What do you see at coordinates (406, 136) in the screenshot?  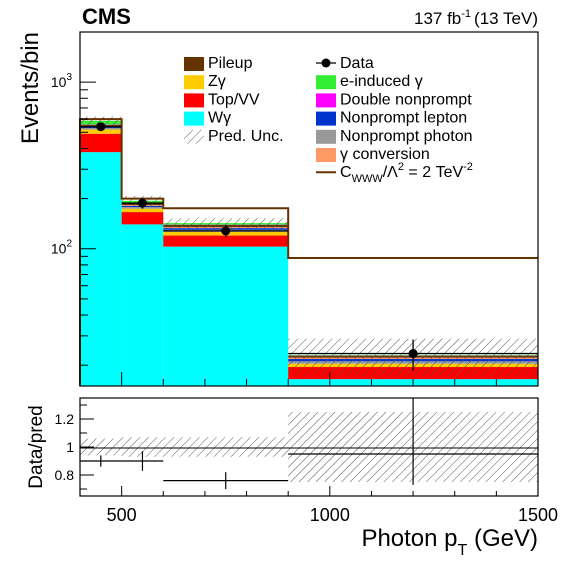 I see `legend-label-r4: Nonprompt photon` at bounding box center [406, 136].